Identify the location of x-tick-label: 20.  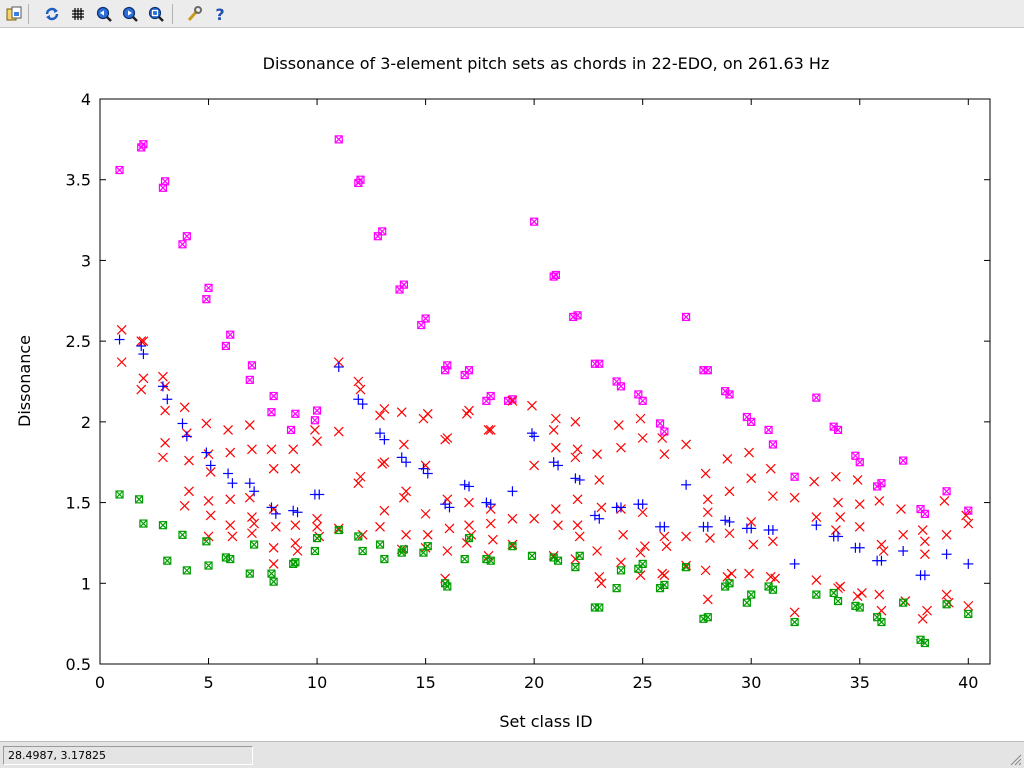
(534, 682).